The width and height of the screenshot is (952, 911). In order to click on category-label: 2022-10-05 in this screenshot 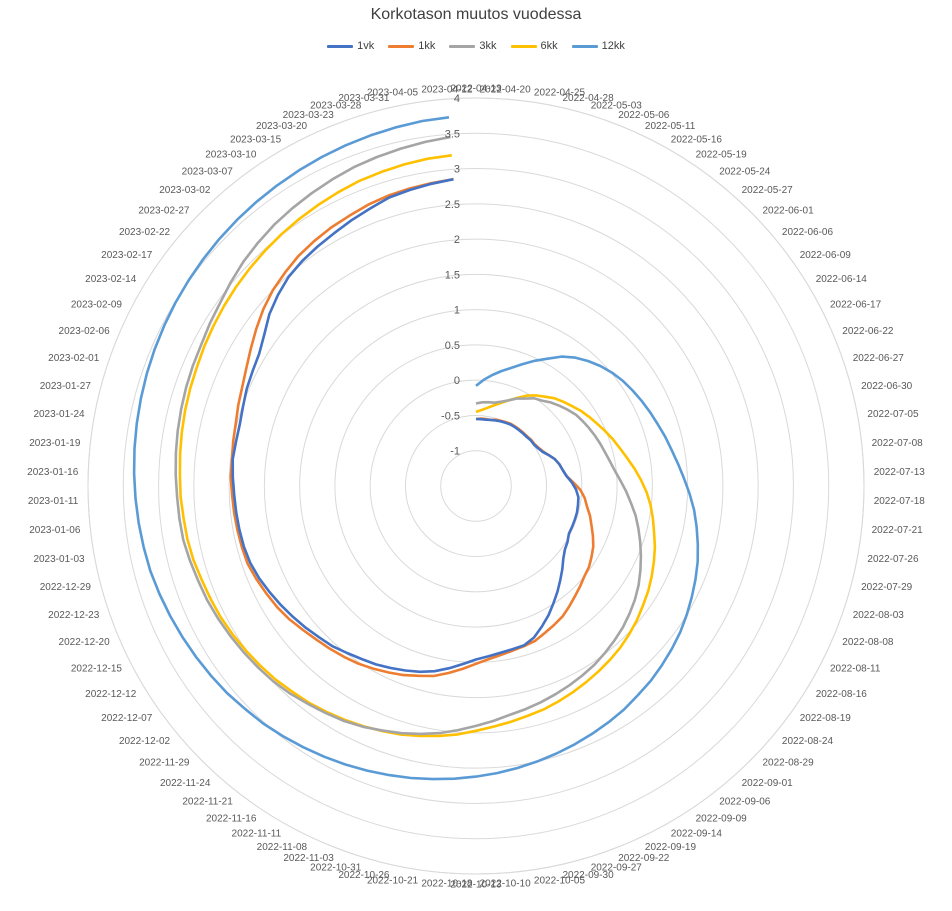, I will do `click(560, 880)`.